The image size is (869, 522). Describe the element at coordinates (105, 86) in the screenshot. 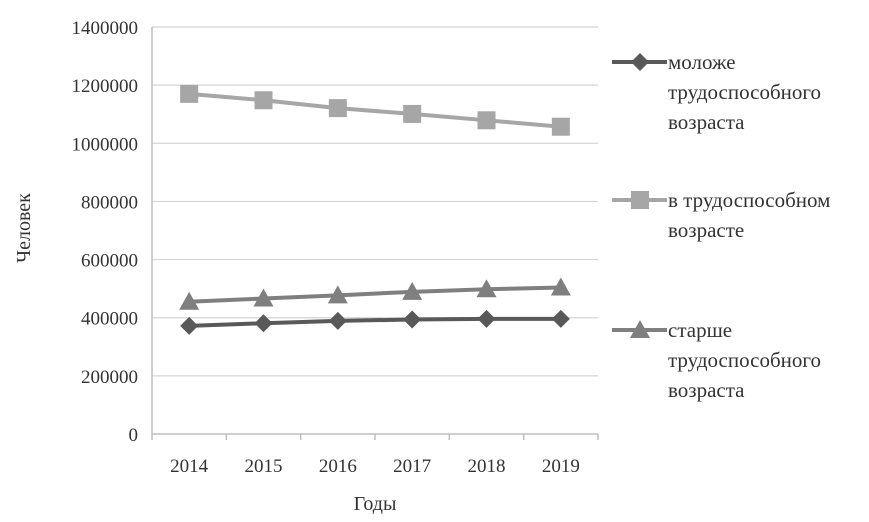

I see `y-tick-label: 1200000` at that location.